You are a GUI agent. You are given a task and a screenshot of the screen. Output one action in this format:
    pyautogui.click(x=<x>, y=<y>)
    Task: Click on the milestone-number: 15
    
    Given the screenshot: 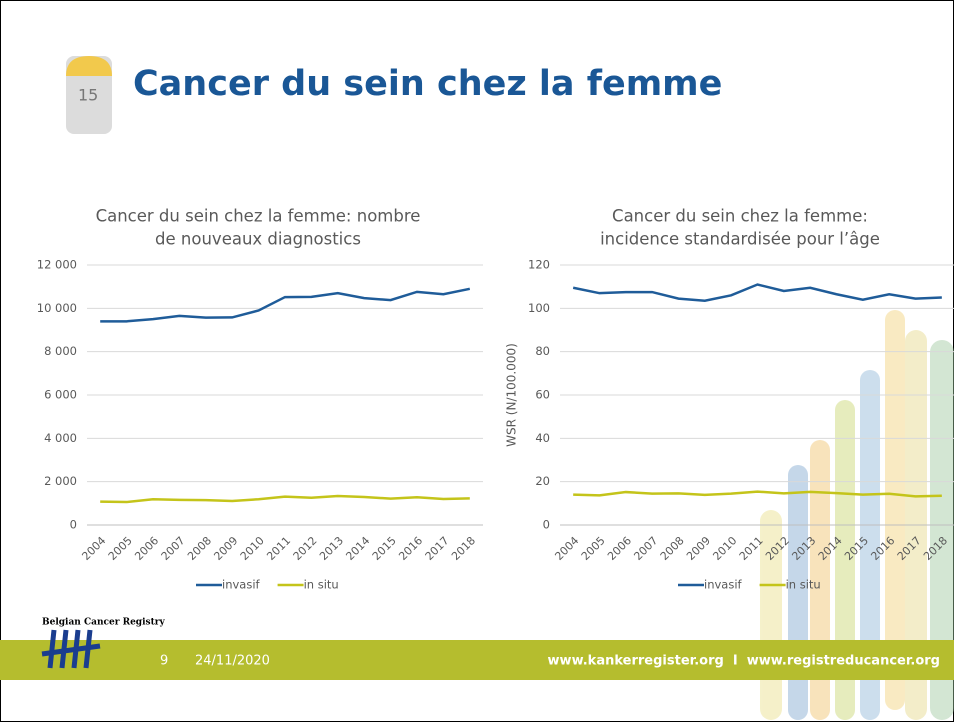 What is the action you would take?
    pyautogui.click(x=88, y=95)
    